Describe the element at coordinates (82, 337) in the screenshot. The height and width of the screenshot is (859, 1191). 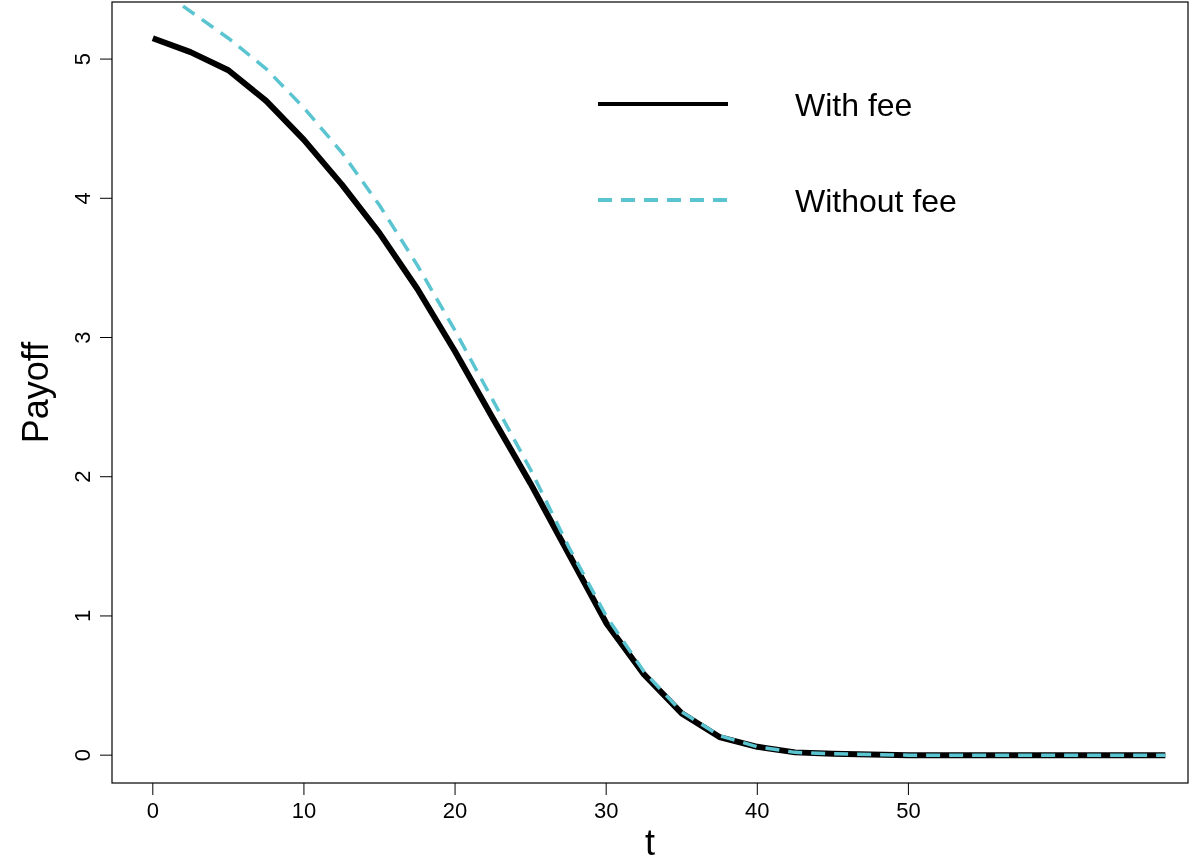
I see `y-tick-label: 3` at that location.